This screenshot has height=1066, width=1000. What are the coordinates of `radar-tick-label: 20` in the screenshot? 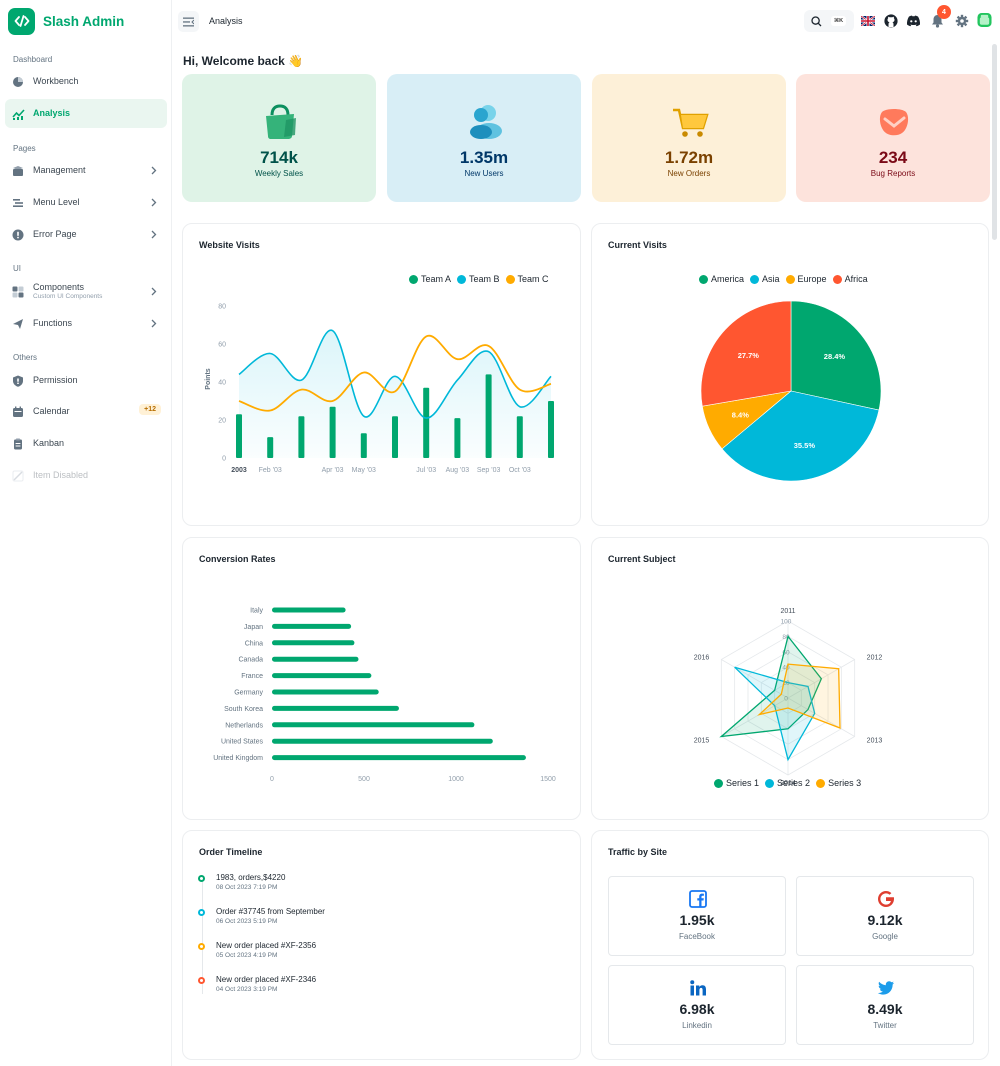 It's located at (786, 683).